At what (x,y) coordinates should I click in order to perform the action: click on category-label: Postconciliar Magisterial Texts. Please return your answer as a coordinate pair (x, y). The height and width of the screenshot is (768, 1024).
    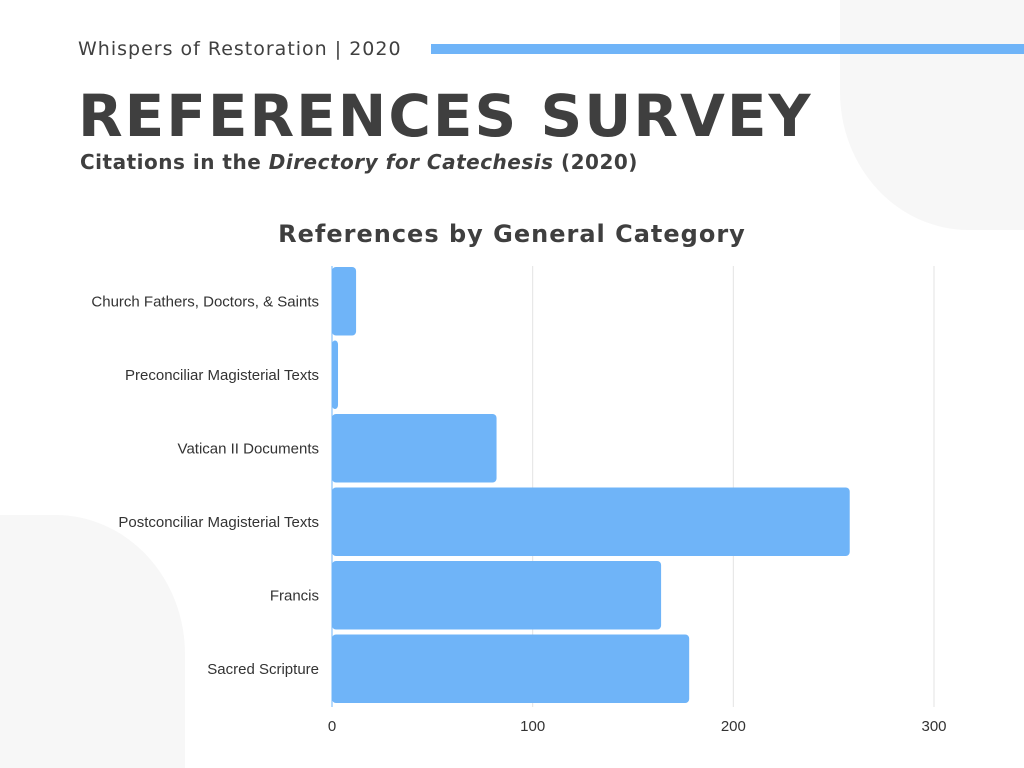
    Looking at the image, I should click on (218, 522).